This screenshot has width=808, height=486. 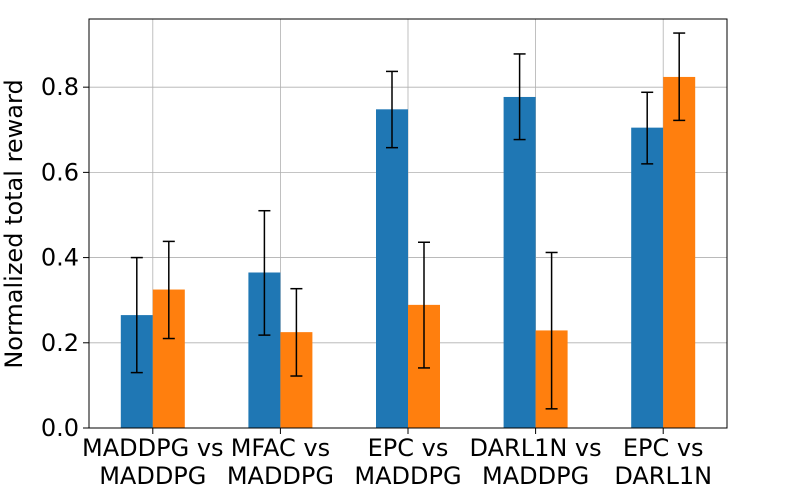 What do you see at coordinates (60, 428) in the screenshot?
I see `y-tick-label: 0.0` at bounding box center [60, 428].